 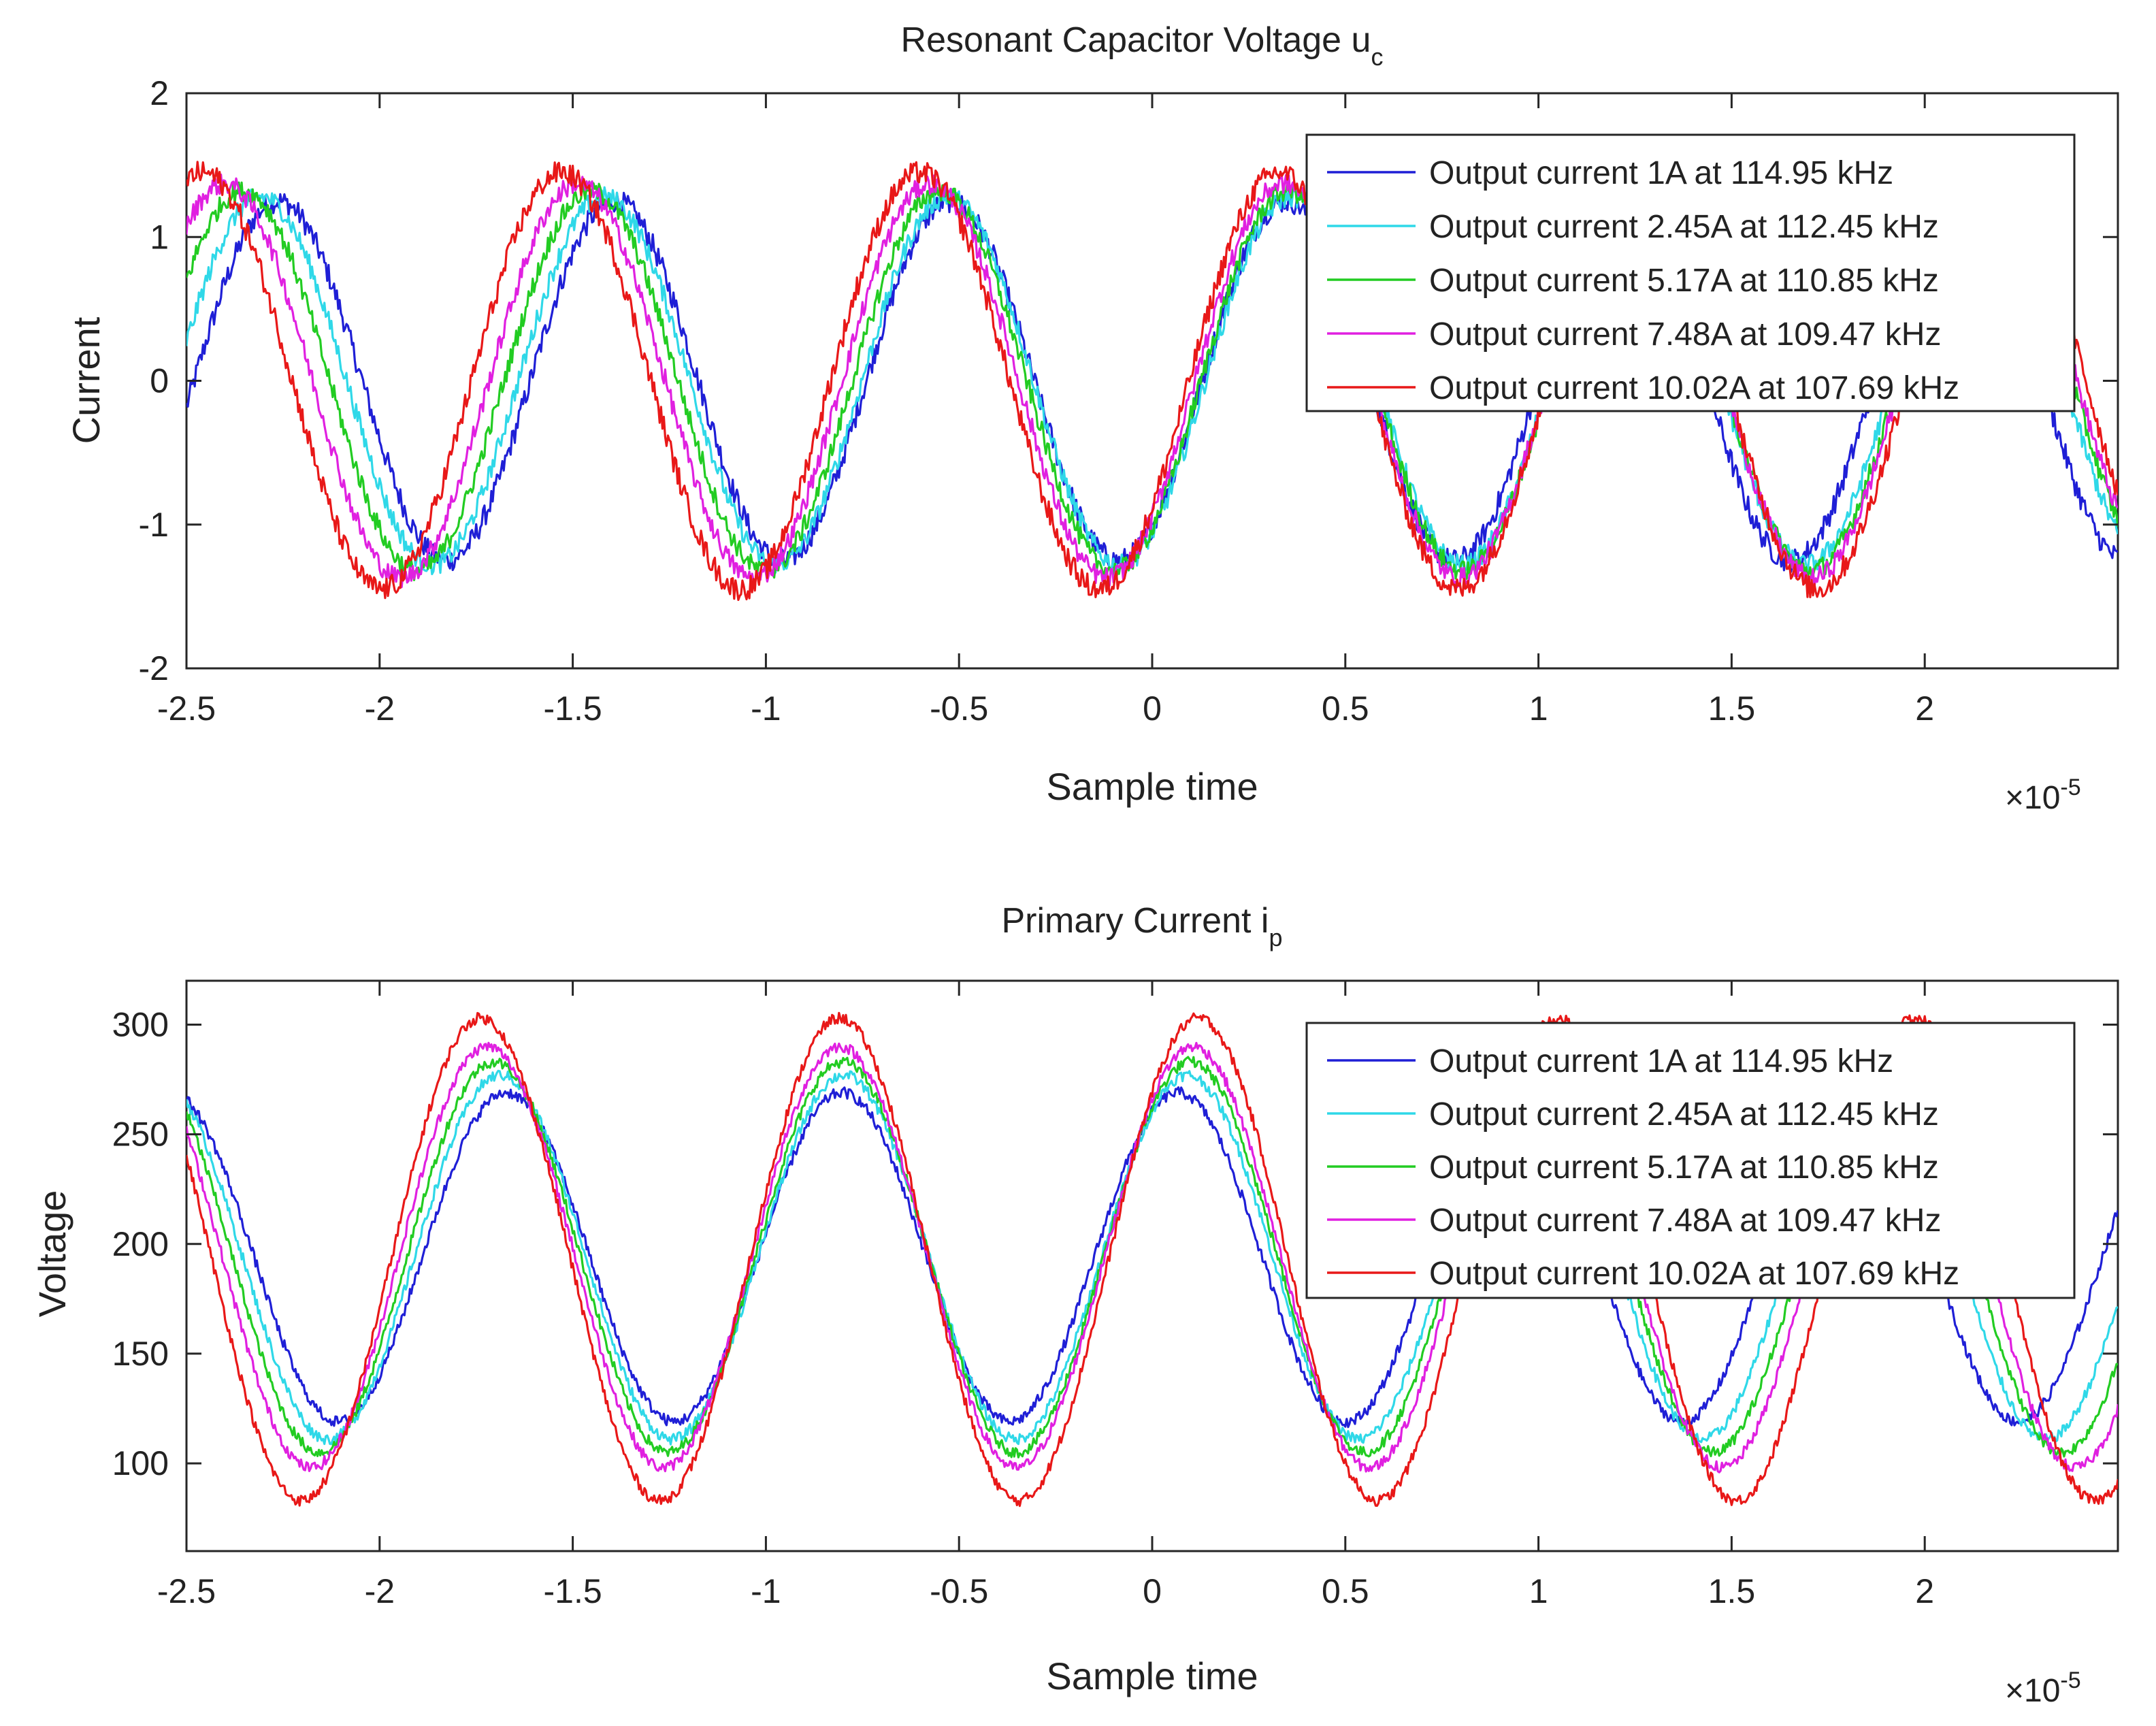 I want to click on y-axis-label: Voltage, so click(x=53, y=1254).